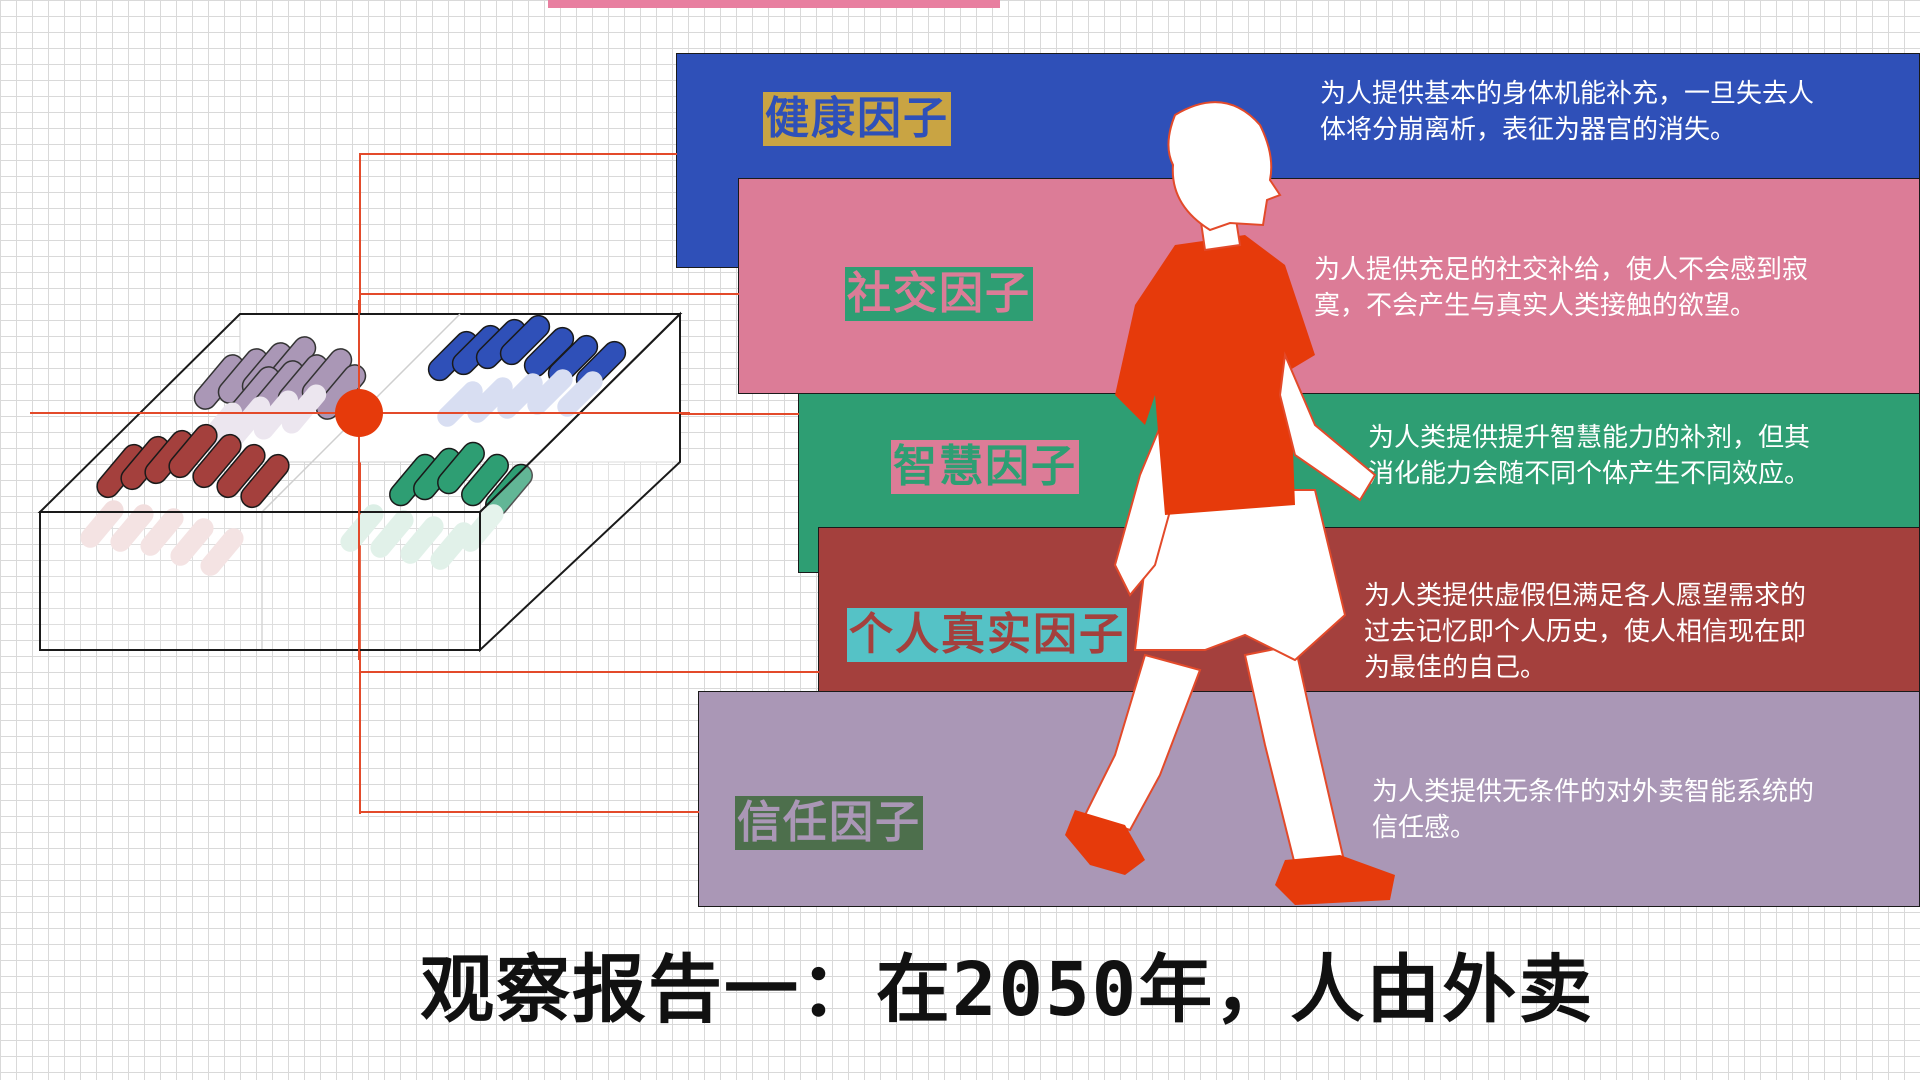 This screenshot has height=1080, width=1920. I want to click on factor-desc-trust-line: 信任感。, so click(1424, 828).